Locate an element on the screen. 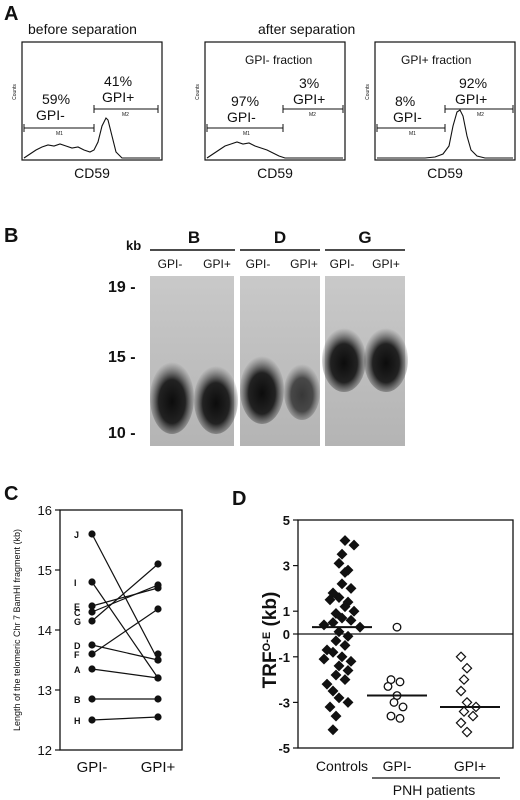 Image resolution: width=520 pixels, height=800 pixels. panel-c-series-label: E is located at coordinates (77, 607).